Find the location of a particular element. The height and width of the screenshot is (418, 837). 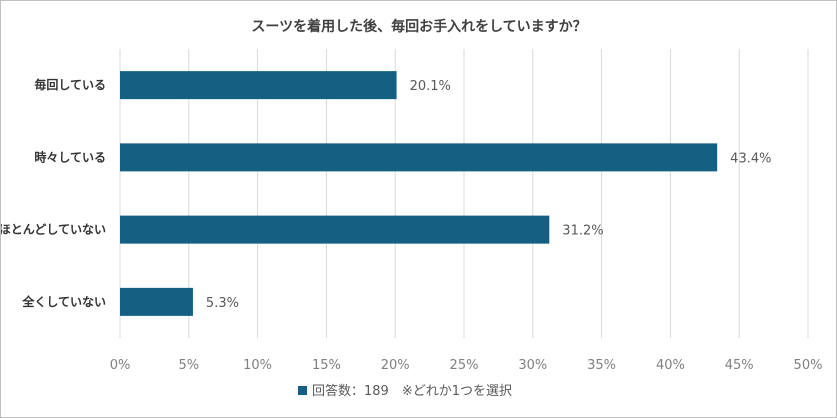

category-label: 毎回している is located at coordinates (70, 84).